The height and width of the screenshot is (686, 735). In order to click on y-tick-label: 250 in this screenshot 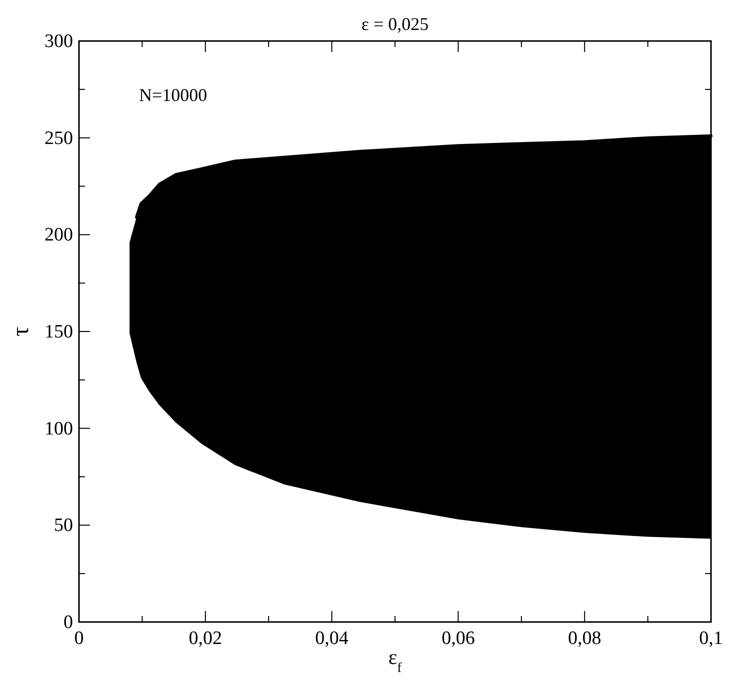, I will do `click(58, 138)`.